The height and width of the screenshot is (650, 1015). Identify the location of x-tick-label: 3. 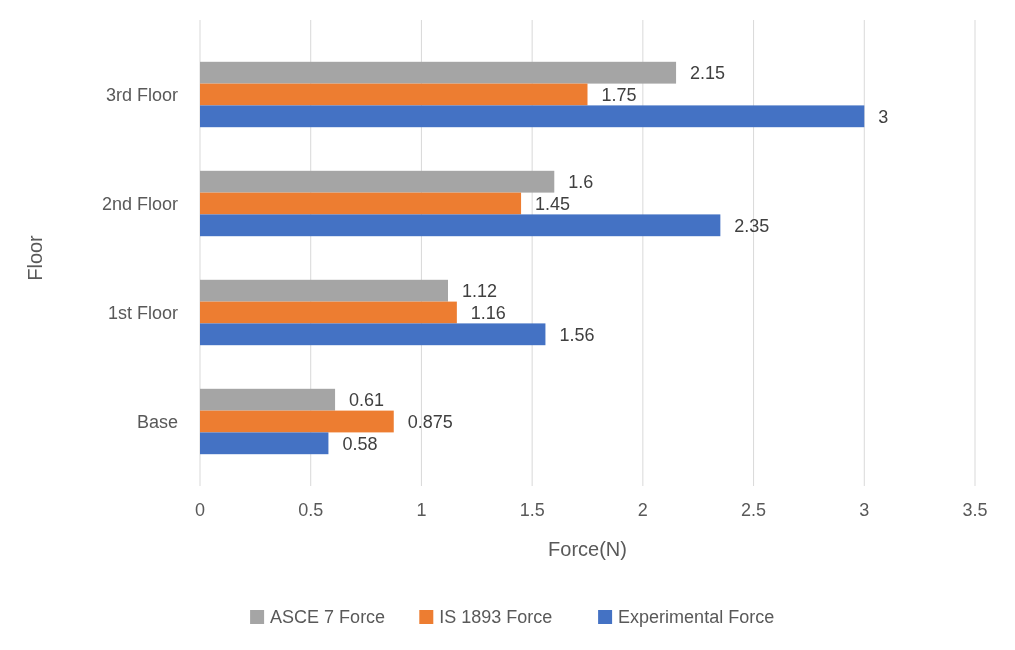
(864, 510).